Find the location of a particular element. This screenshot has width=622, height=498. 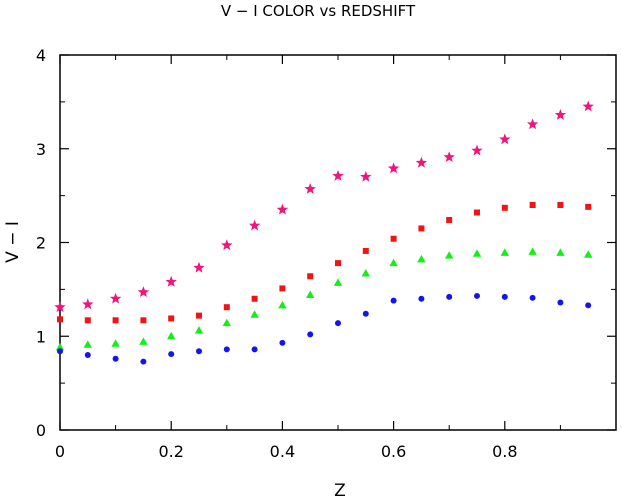

x-tick-label: 0 is located at coordinates (60, 451).